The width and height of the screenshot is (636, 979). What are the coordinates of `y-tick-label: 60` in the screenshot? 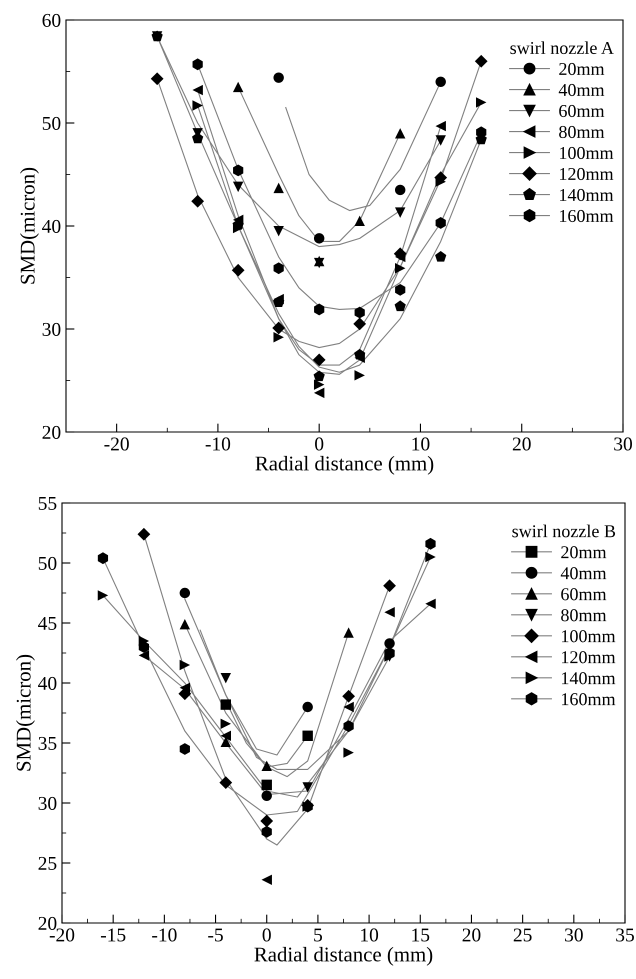 It's located at (51, 20).